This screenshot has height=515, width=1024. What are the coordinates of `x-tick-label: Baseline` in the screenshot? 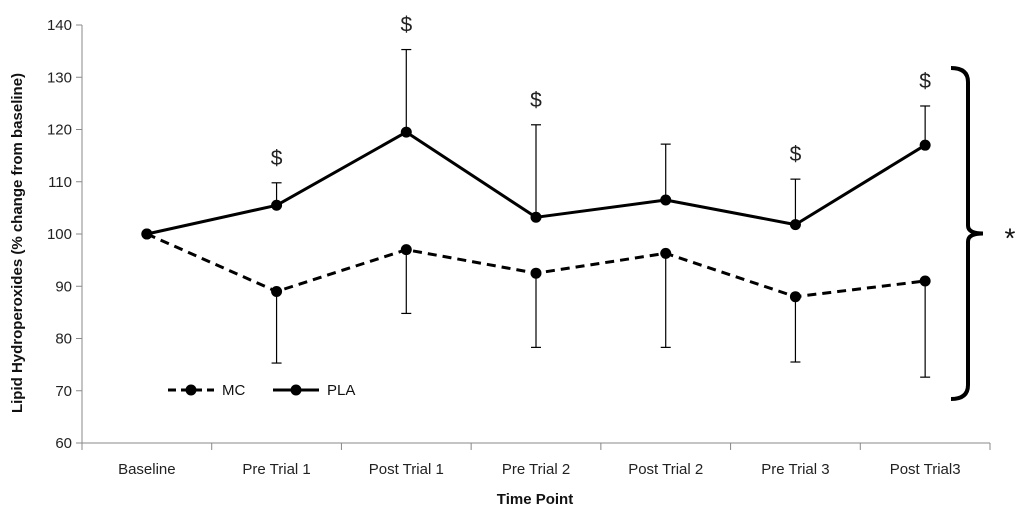 It's located at (147, 469).